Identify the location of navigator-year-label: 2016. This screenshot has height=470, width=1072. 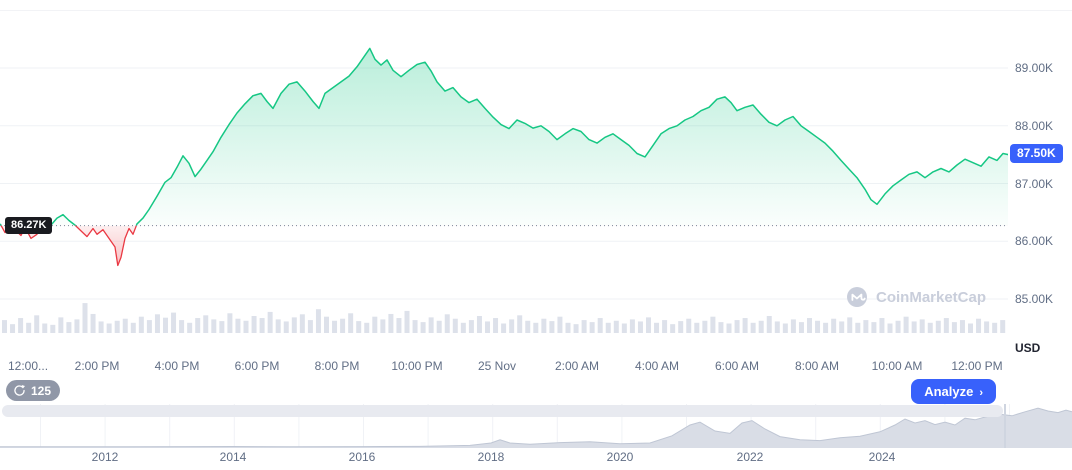
(362, 457).